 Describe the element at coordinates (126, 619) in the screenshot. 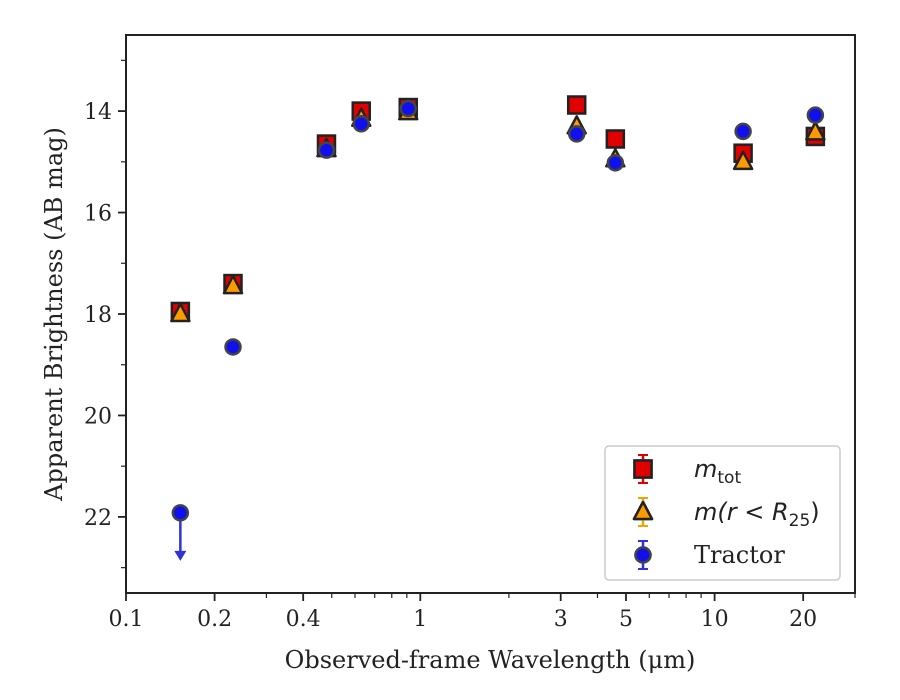

I see `x-tick-label: 0.1` at that location.